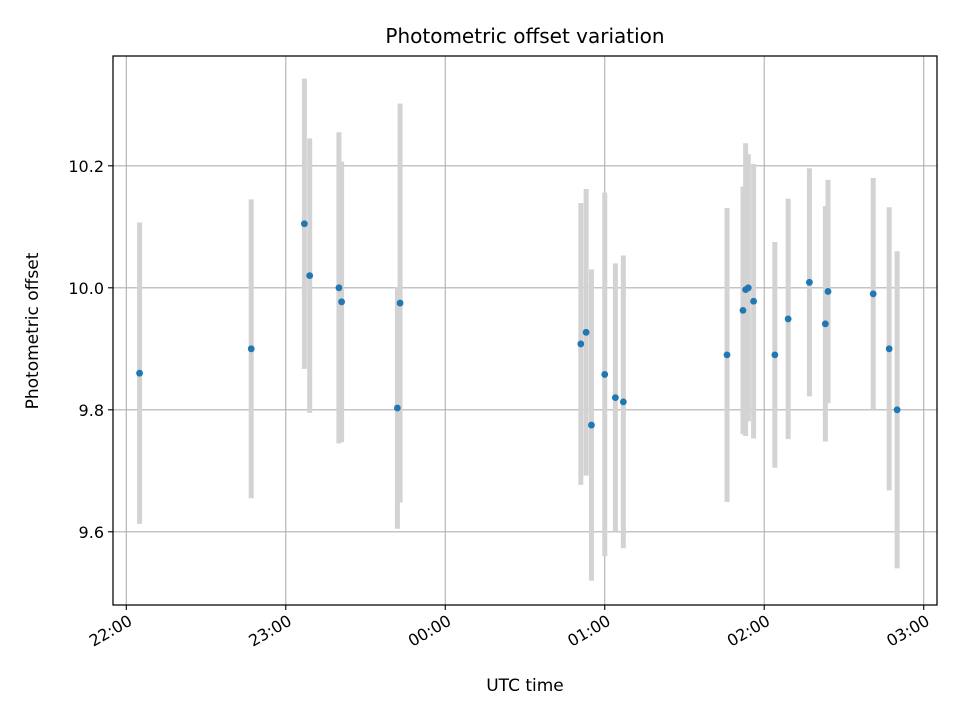 This screenshot has height=720, width=960. What do you see at coordinates (91, 410) in the screenshot?
I see `y-tick-label: 9.8` at bounding box center [91, 410].